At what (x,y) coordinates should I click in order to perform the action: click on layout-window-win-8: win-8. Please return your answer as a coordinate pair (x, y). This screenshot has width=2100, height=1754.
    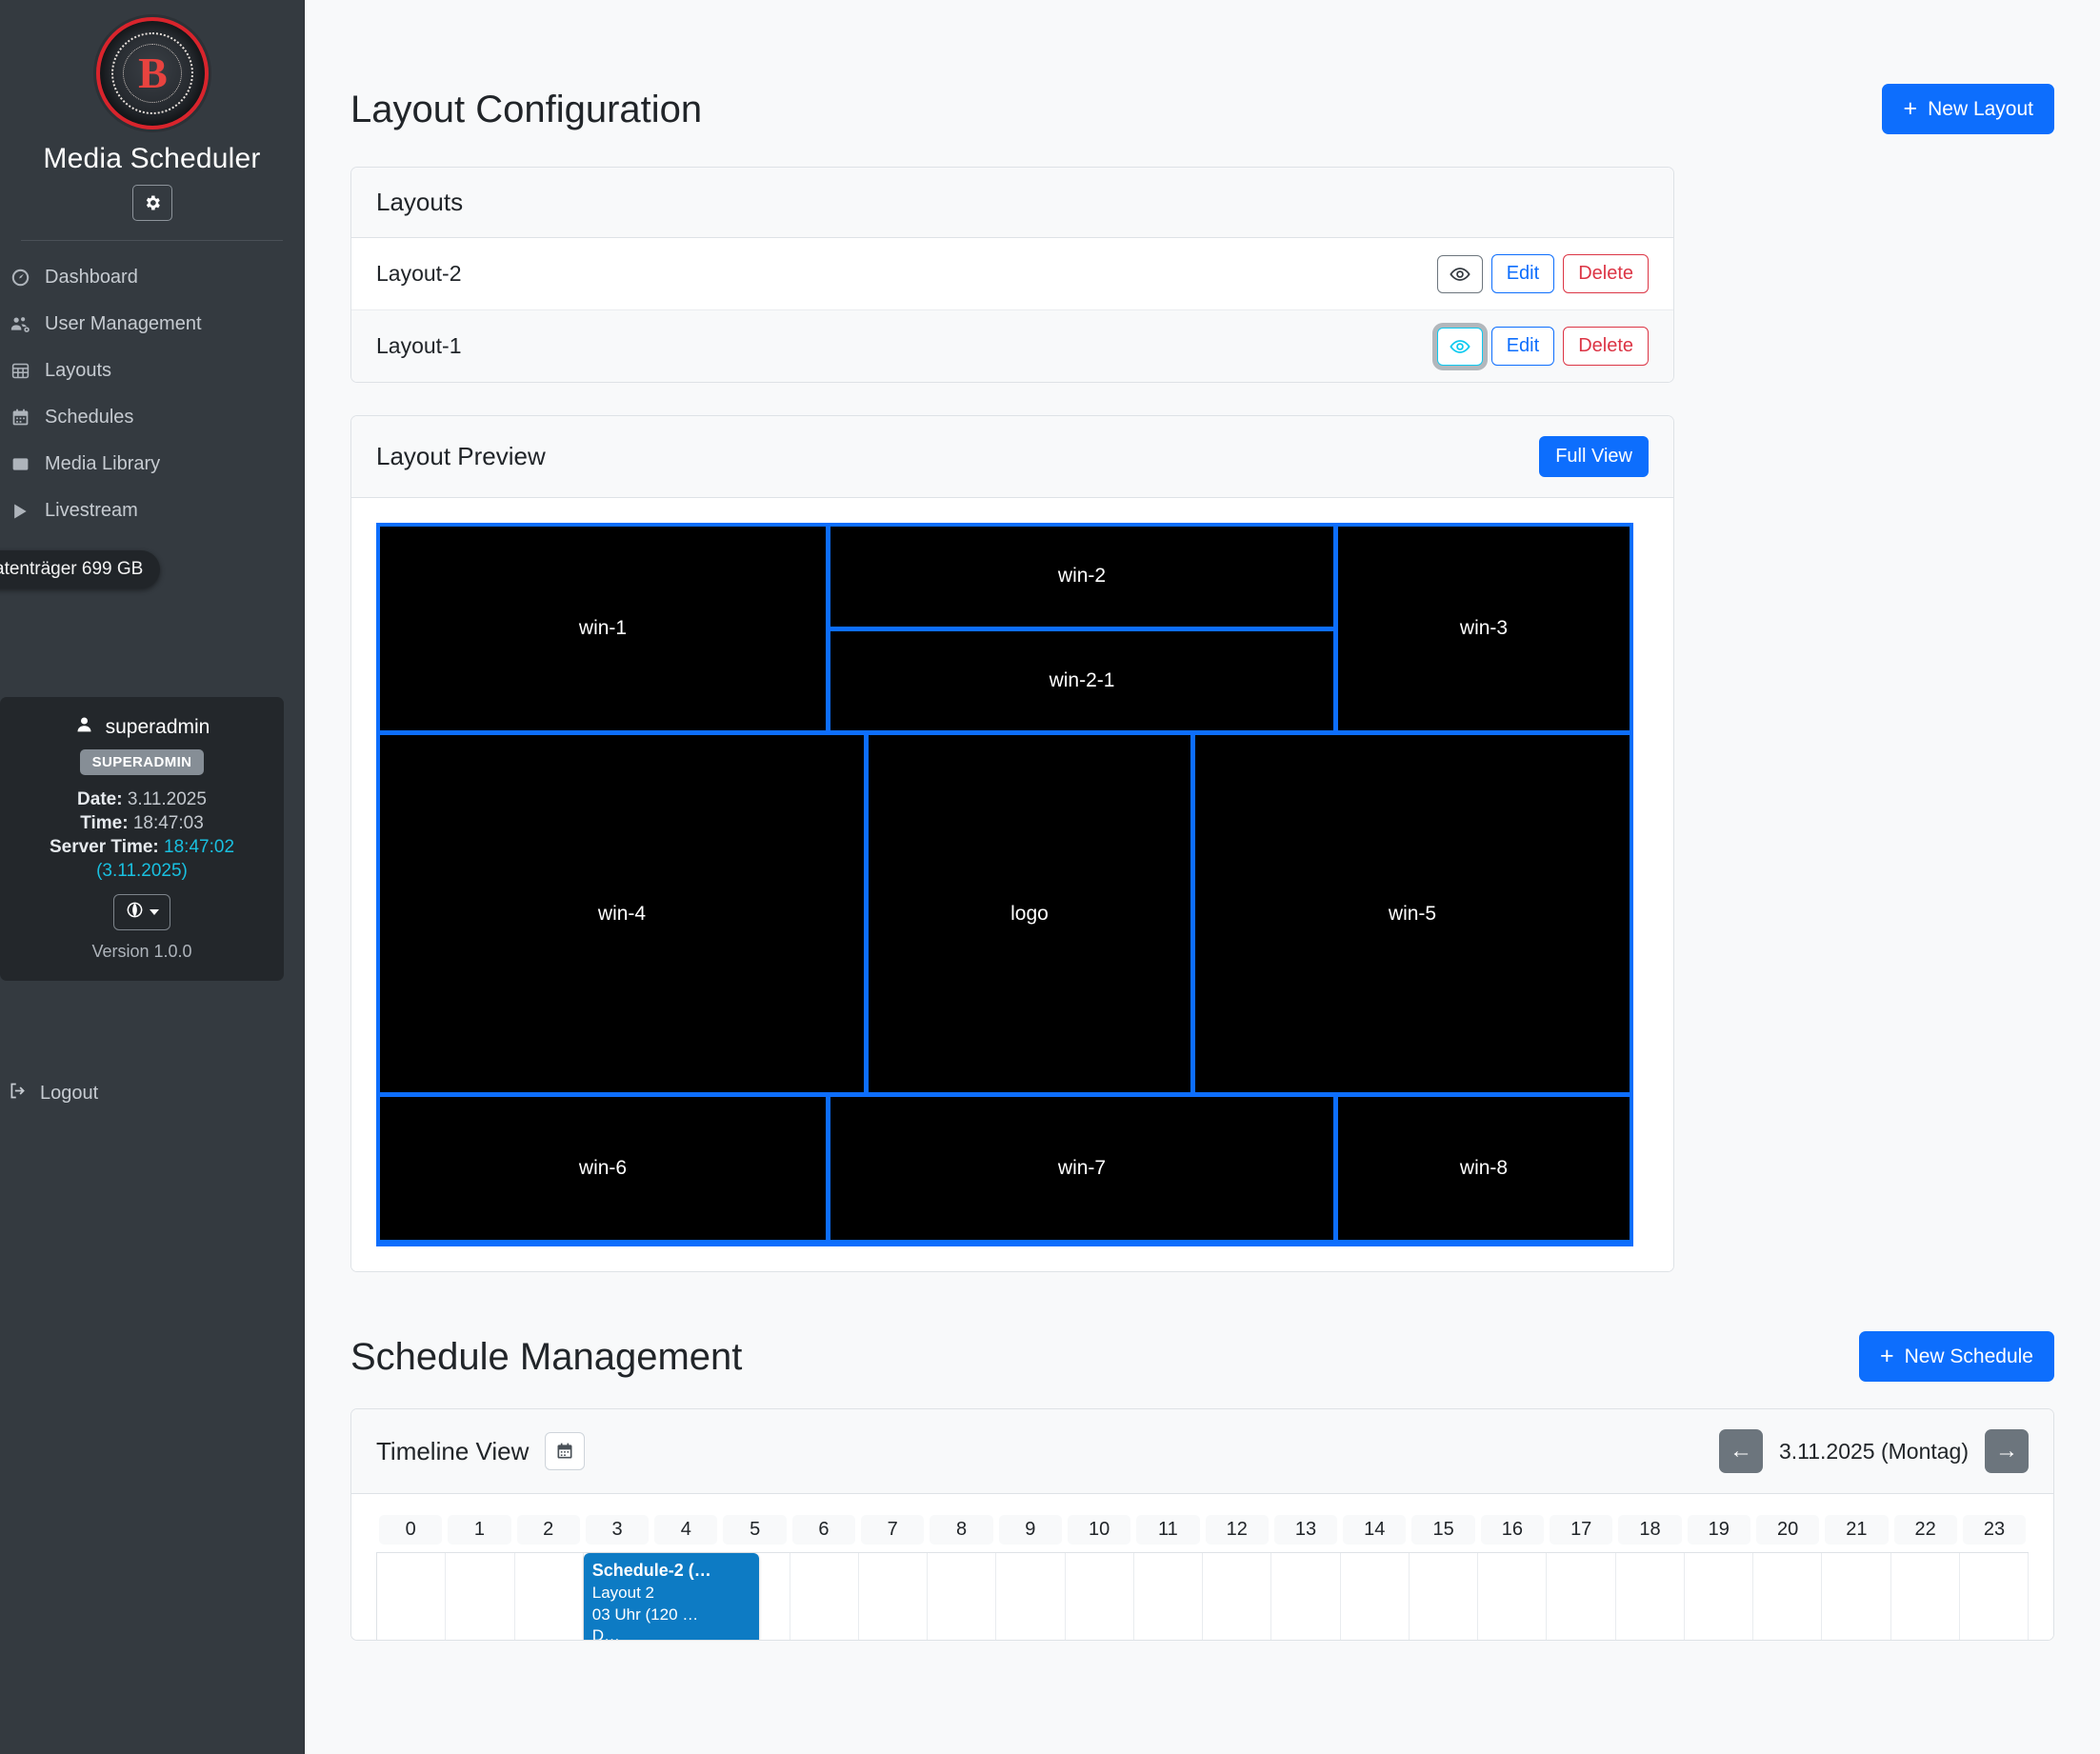
    Looking at the image, I should click on (1484, 1168).